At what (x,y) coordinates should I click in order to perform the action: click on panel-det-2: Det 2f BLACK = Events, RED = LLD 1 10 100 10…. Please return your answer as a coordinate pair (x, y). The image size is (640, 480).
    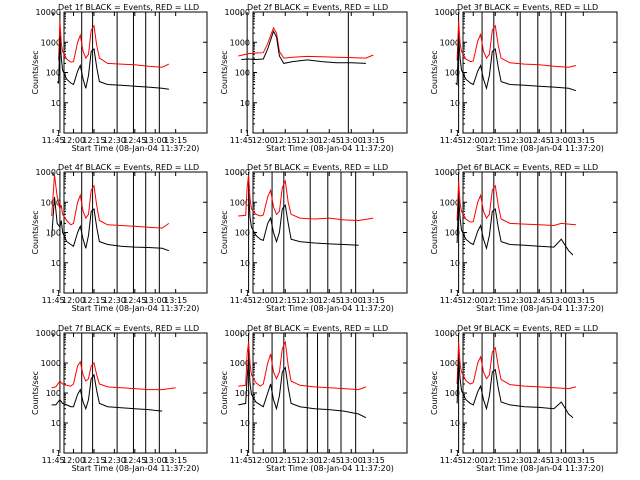
    Looking at the image, I should click on (314, 78).